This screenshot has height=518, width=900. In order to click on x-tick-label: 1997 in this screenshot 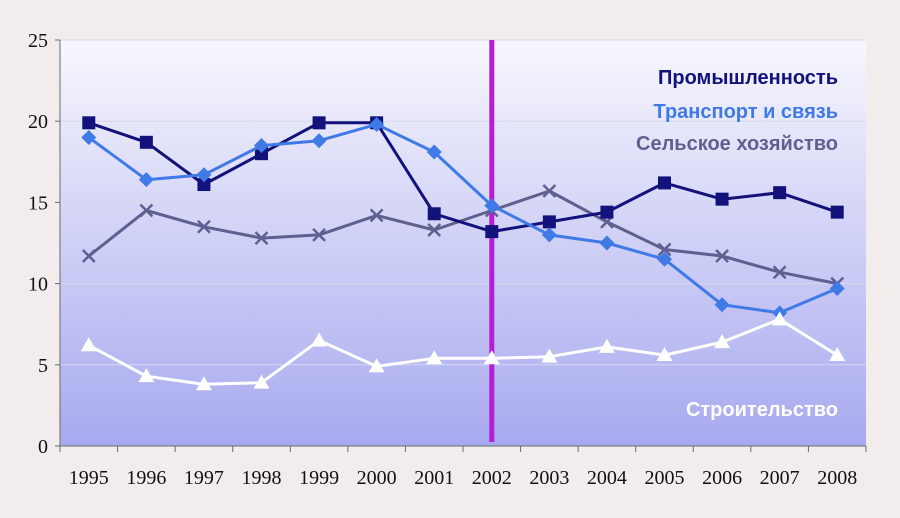, I will do `click(204, 478)`.